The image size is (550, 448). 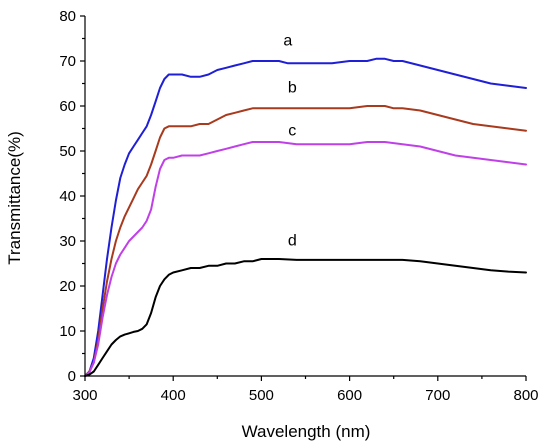 I want to click on y-tick-label: 20, so click(x=67, y=286).